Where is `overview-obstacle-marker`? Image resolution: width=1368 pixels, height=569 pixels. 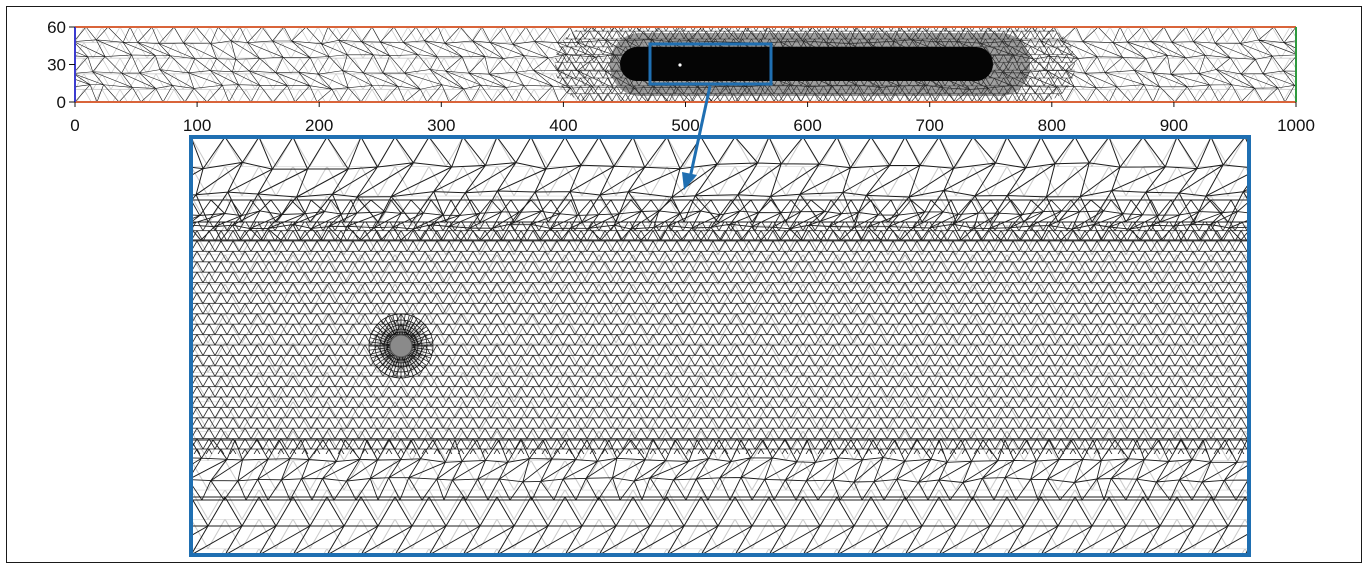
overview-obstacle-marker is located at coordinates (680, 65).